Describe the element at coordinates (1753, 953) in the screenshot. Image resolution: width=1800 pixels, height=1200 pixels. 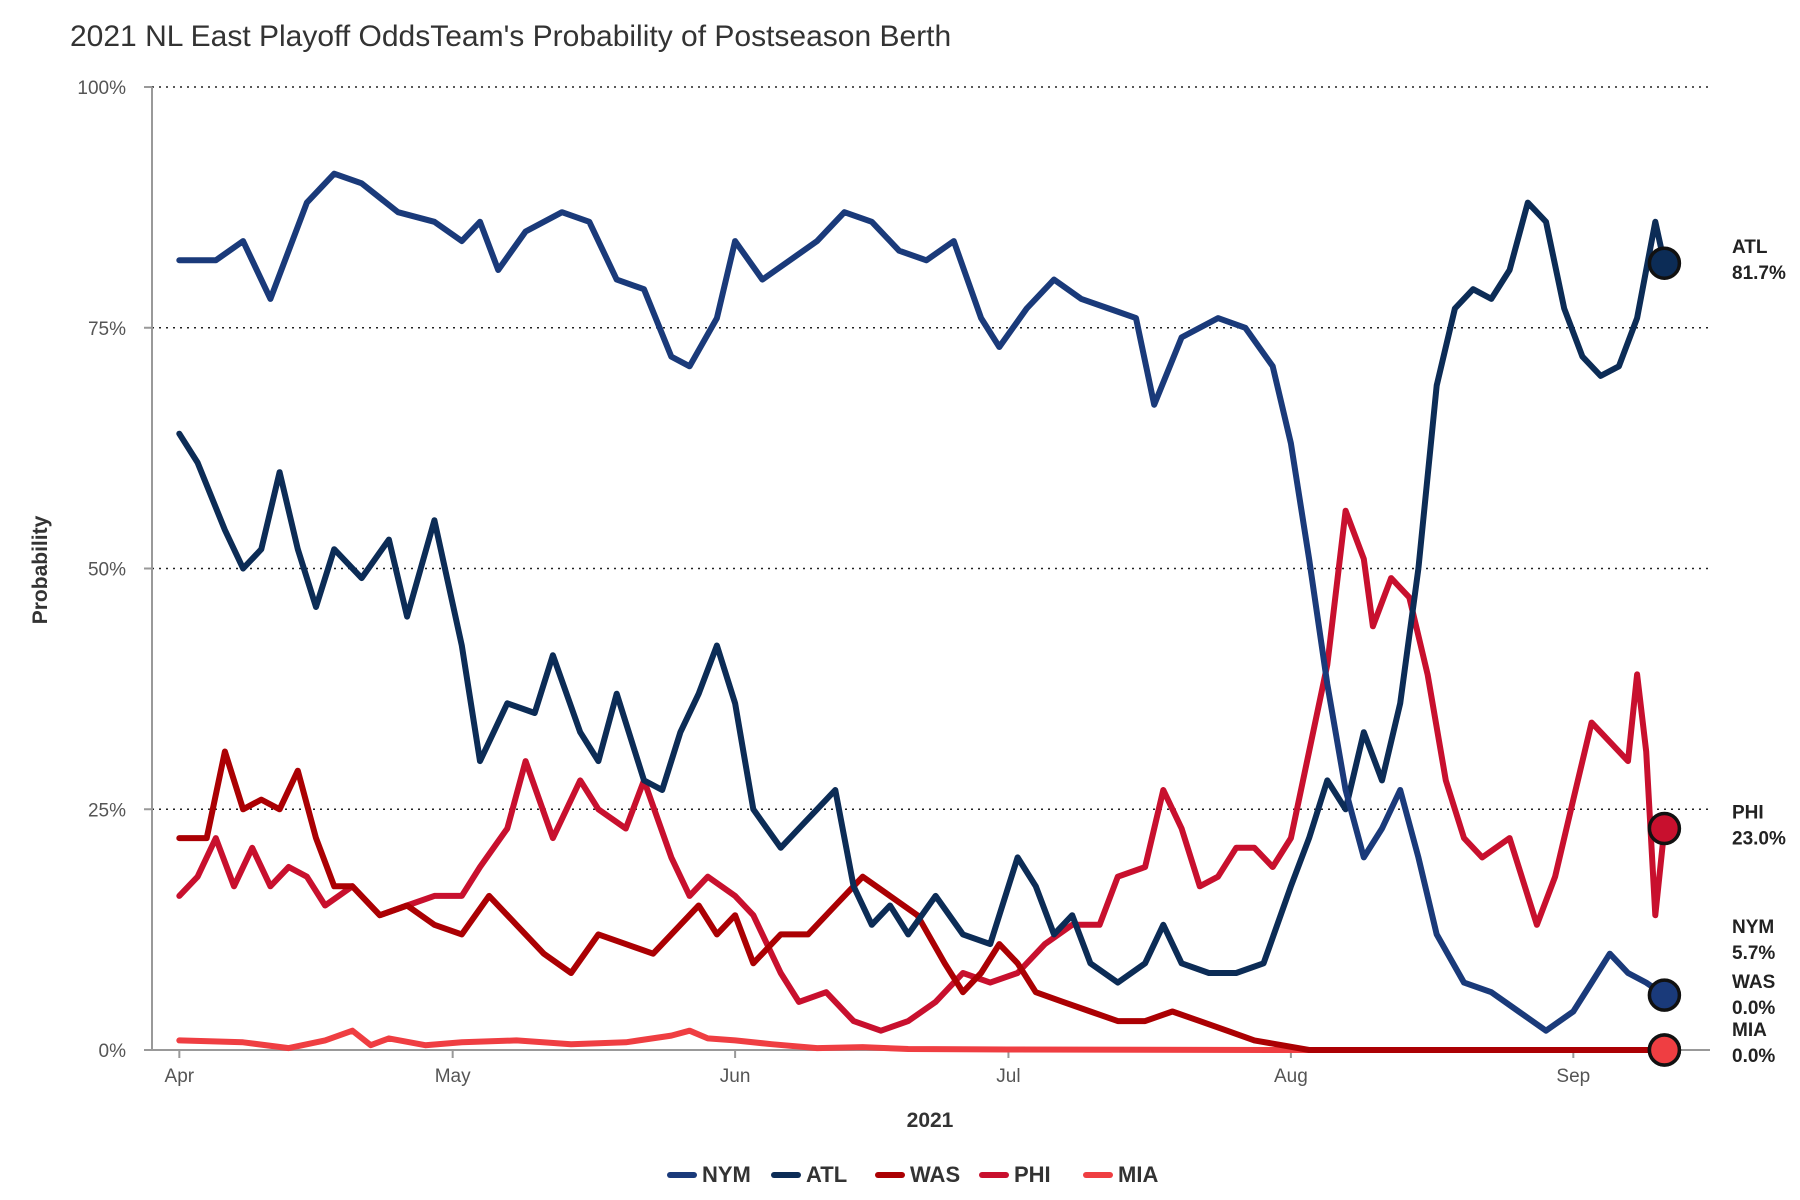
I see `end-label-value-nym: 5.7%` at that location.